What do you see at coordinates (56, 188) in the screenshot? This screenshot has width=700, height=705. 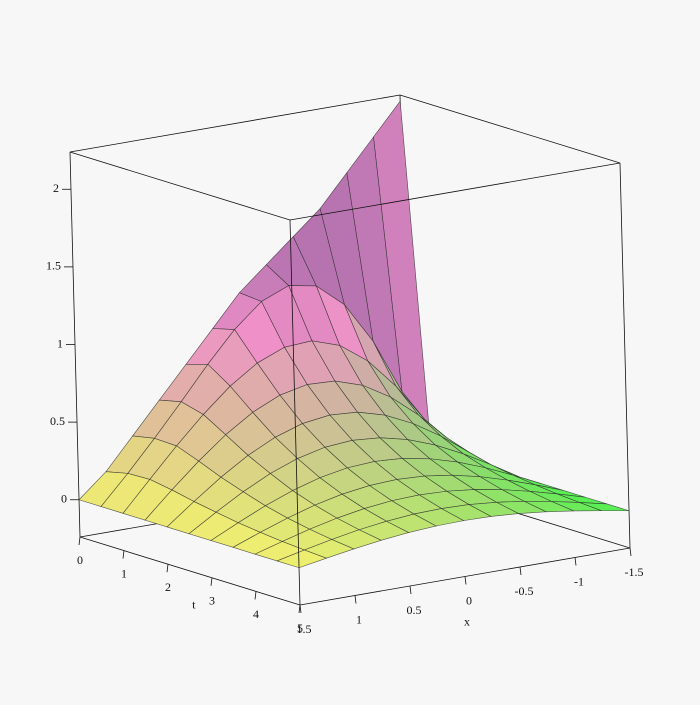 I see `z-tick-label: 2` at bounding box center [56, 188].